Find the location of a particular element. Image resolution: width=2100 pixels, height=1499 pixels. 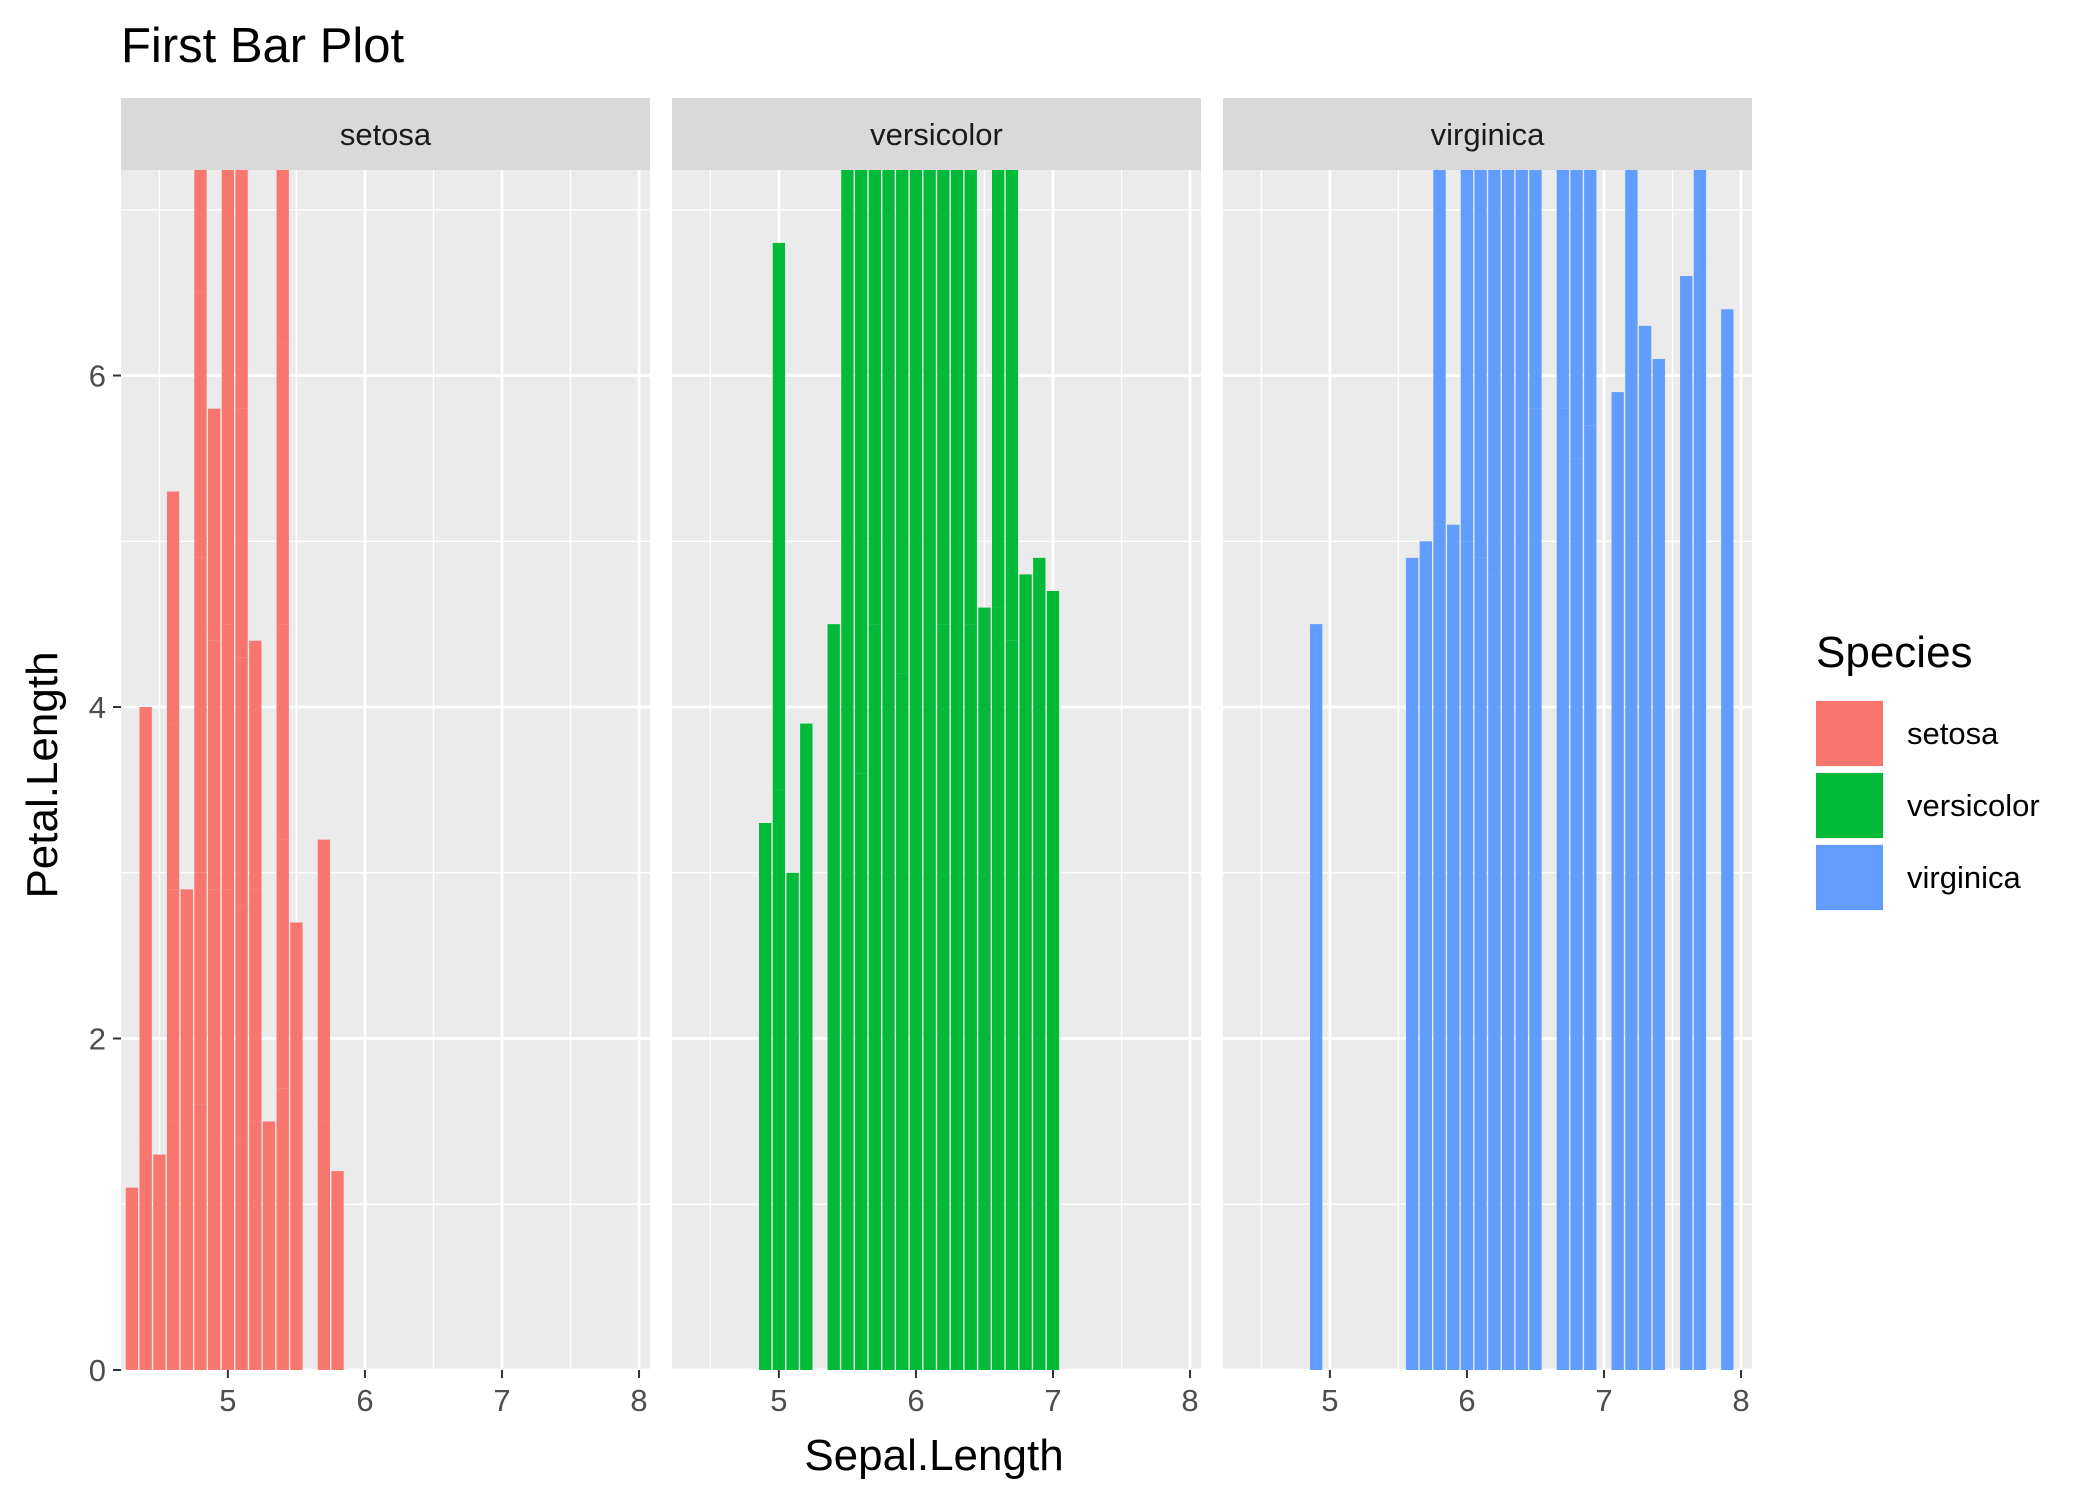

facet-strip-label: setosa is located at coordinates (386, 134).